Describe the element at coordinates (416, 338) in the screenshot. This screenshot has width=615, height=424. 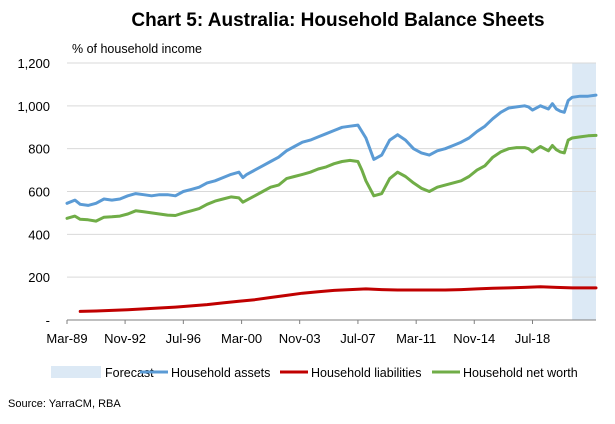
I see `x-tick-label: Mar-11` at that location.